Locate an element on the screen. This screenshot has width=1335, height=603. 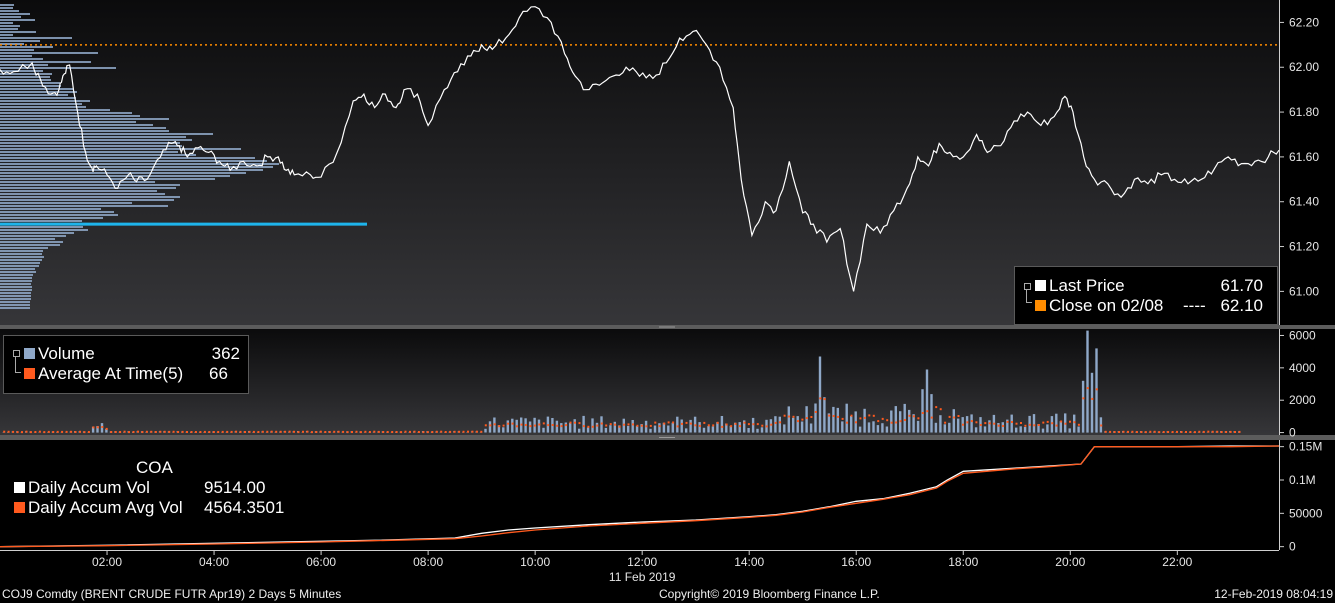
volume-legend: Volume 362 Average At Time(5) 66 is located at coordinates (126, 364).